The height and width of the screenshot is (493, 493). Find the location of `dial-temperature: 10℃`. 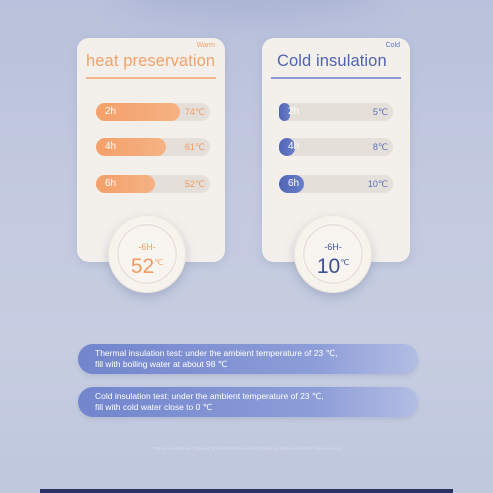

dial-temperature: 10℃ is located at coordinates (333, 267).